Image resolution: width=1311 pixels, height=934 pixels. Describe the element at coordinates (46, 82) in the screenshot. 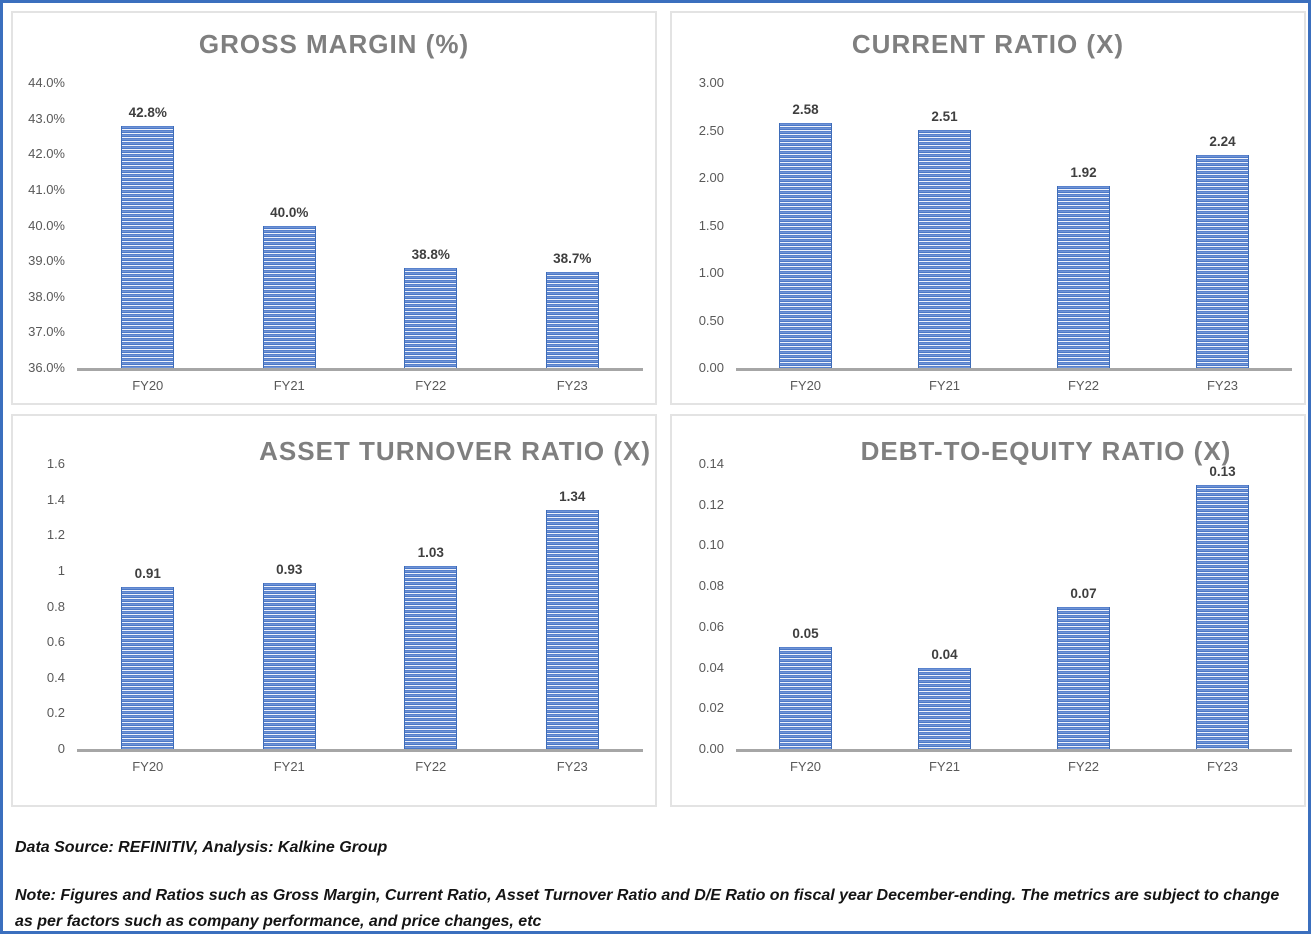

I see `y-axis-tick-label: 44.0%` at that location.